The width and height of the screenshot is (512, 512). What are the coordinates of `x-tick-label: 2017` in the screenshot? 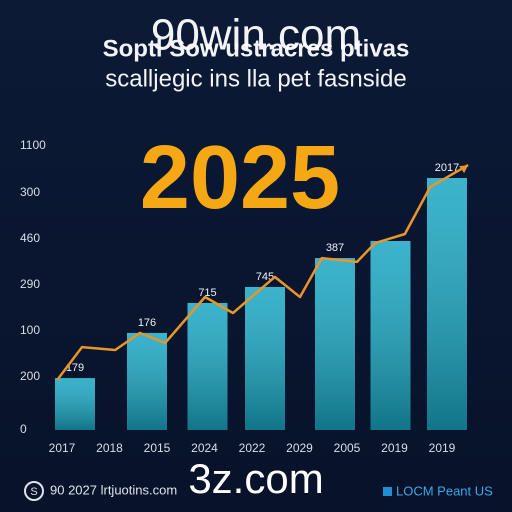 It's located at (62, 448).